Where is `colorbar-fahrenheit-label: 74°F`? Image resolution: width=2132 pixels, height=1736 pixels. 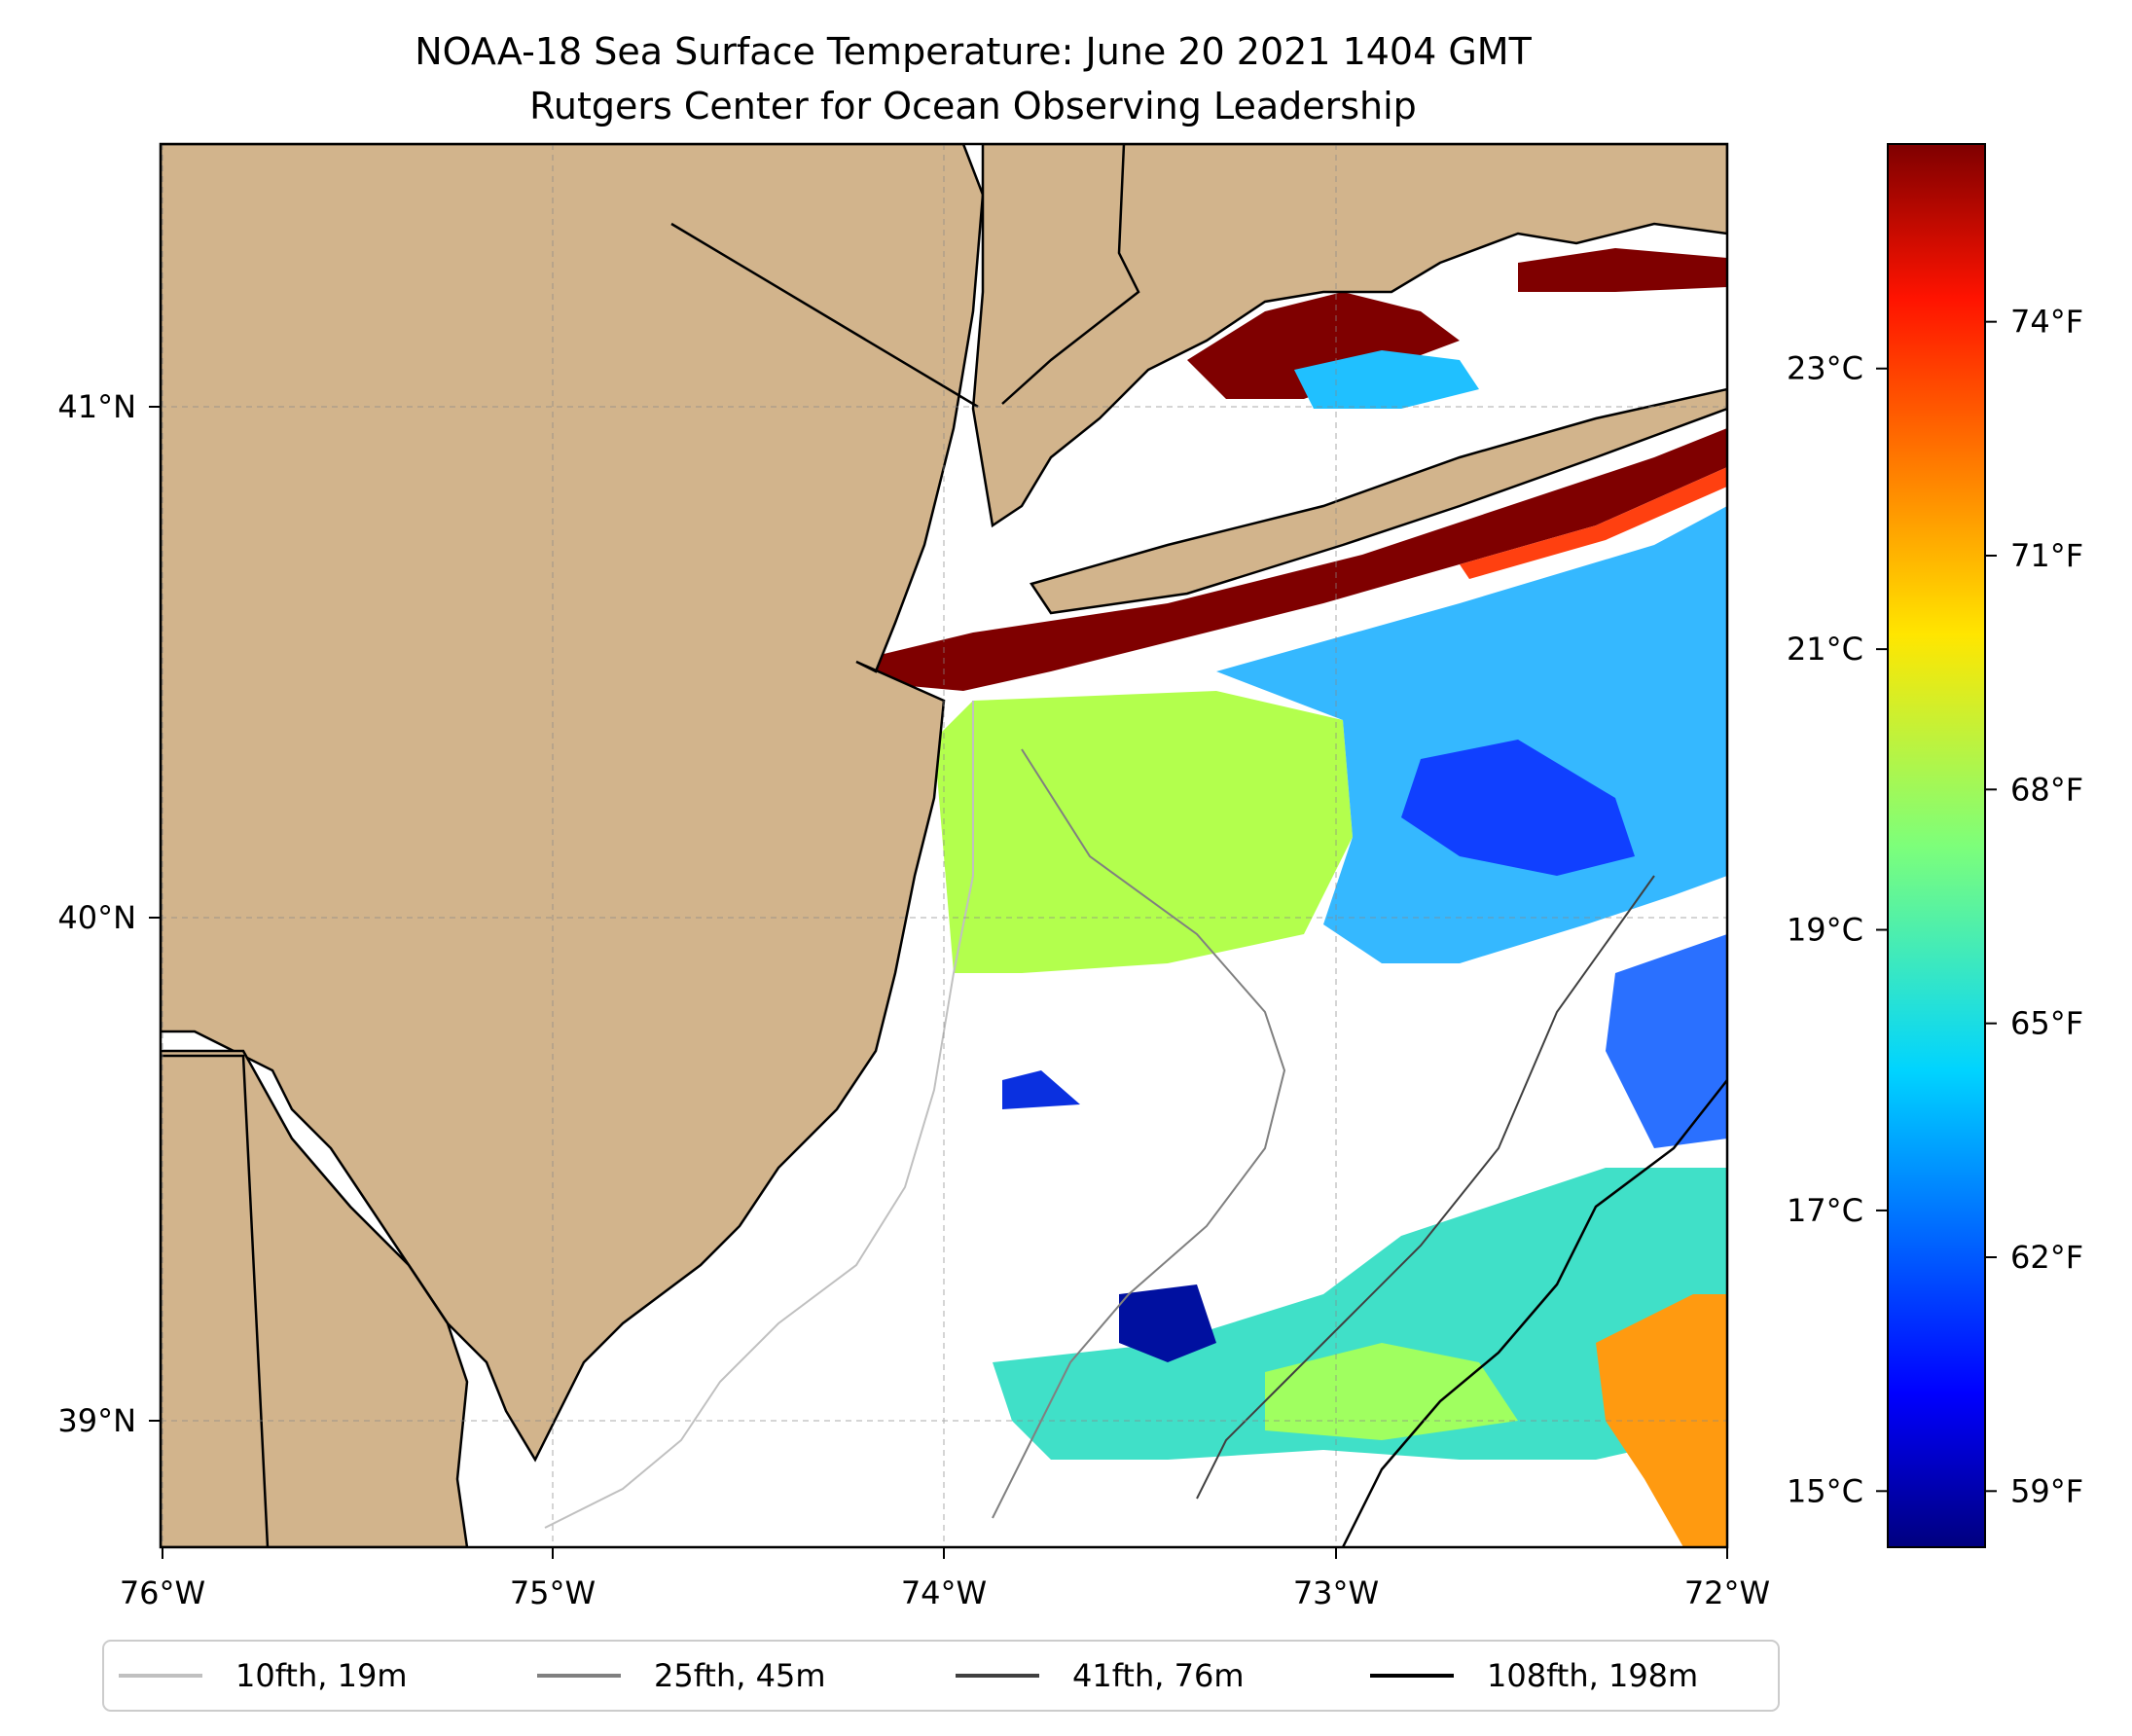
colorbar-fahrenheit-label: 74°F is located at coordinates (2047, 323).